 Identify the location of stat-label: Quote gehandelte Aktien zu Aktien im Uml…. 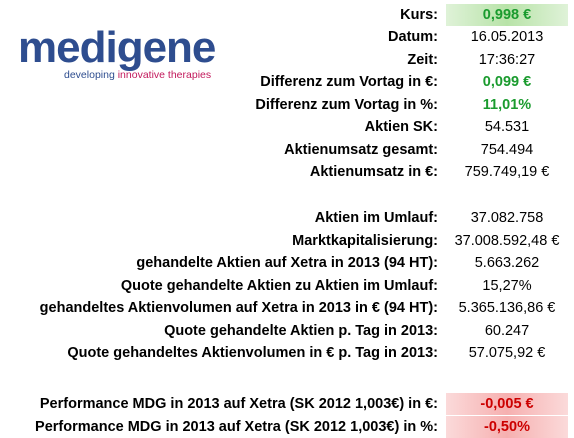
(279, 286).